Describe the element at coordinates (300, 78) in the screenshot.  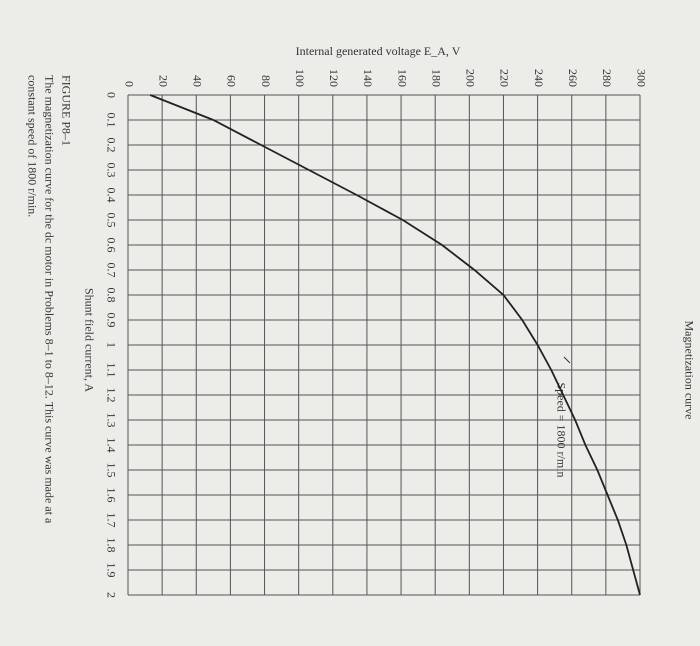
I see `y-tick-label: 100` at that location.